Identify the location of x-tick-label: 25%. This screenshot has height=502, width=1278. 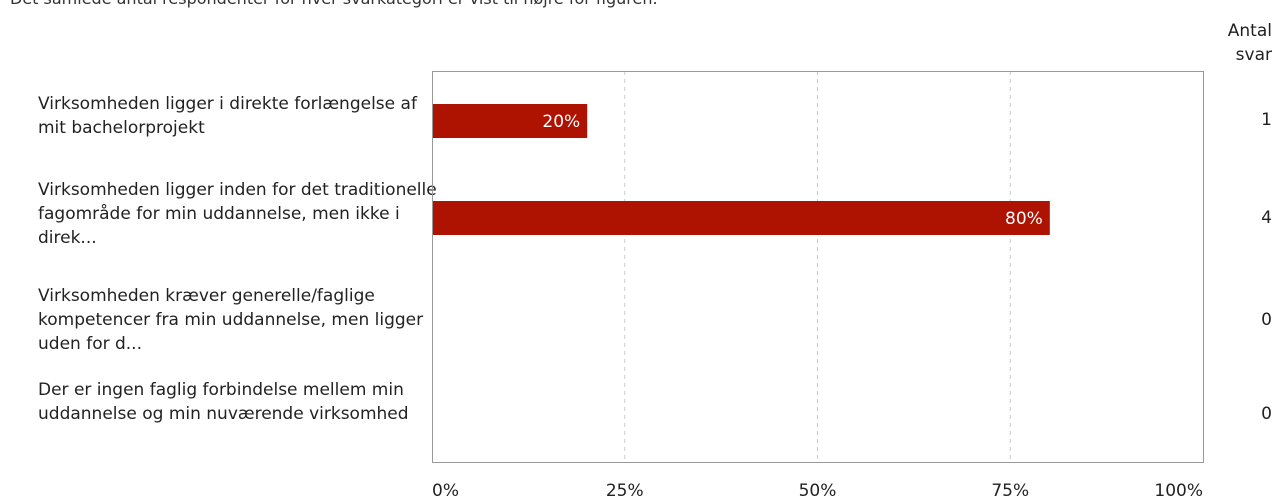
(625, 491).